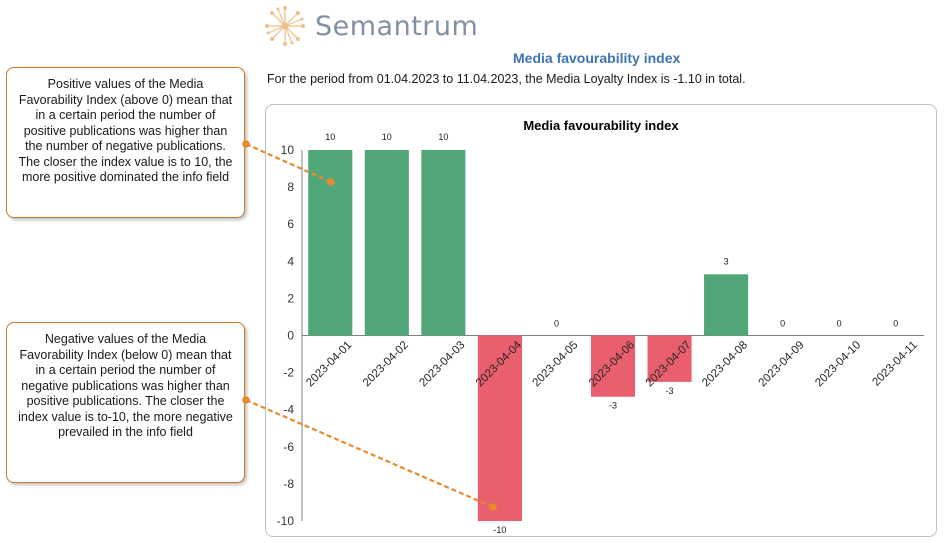  I want to click on x-tick-label: 2023-04-09, so click(782, 364).